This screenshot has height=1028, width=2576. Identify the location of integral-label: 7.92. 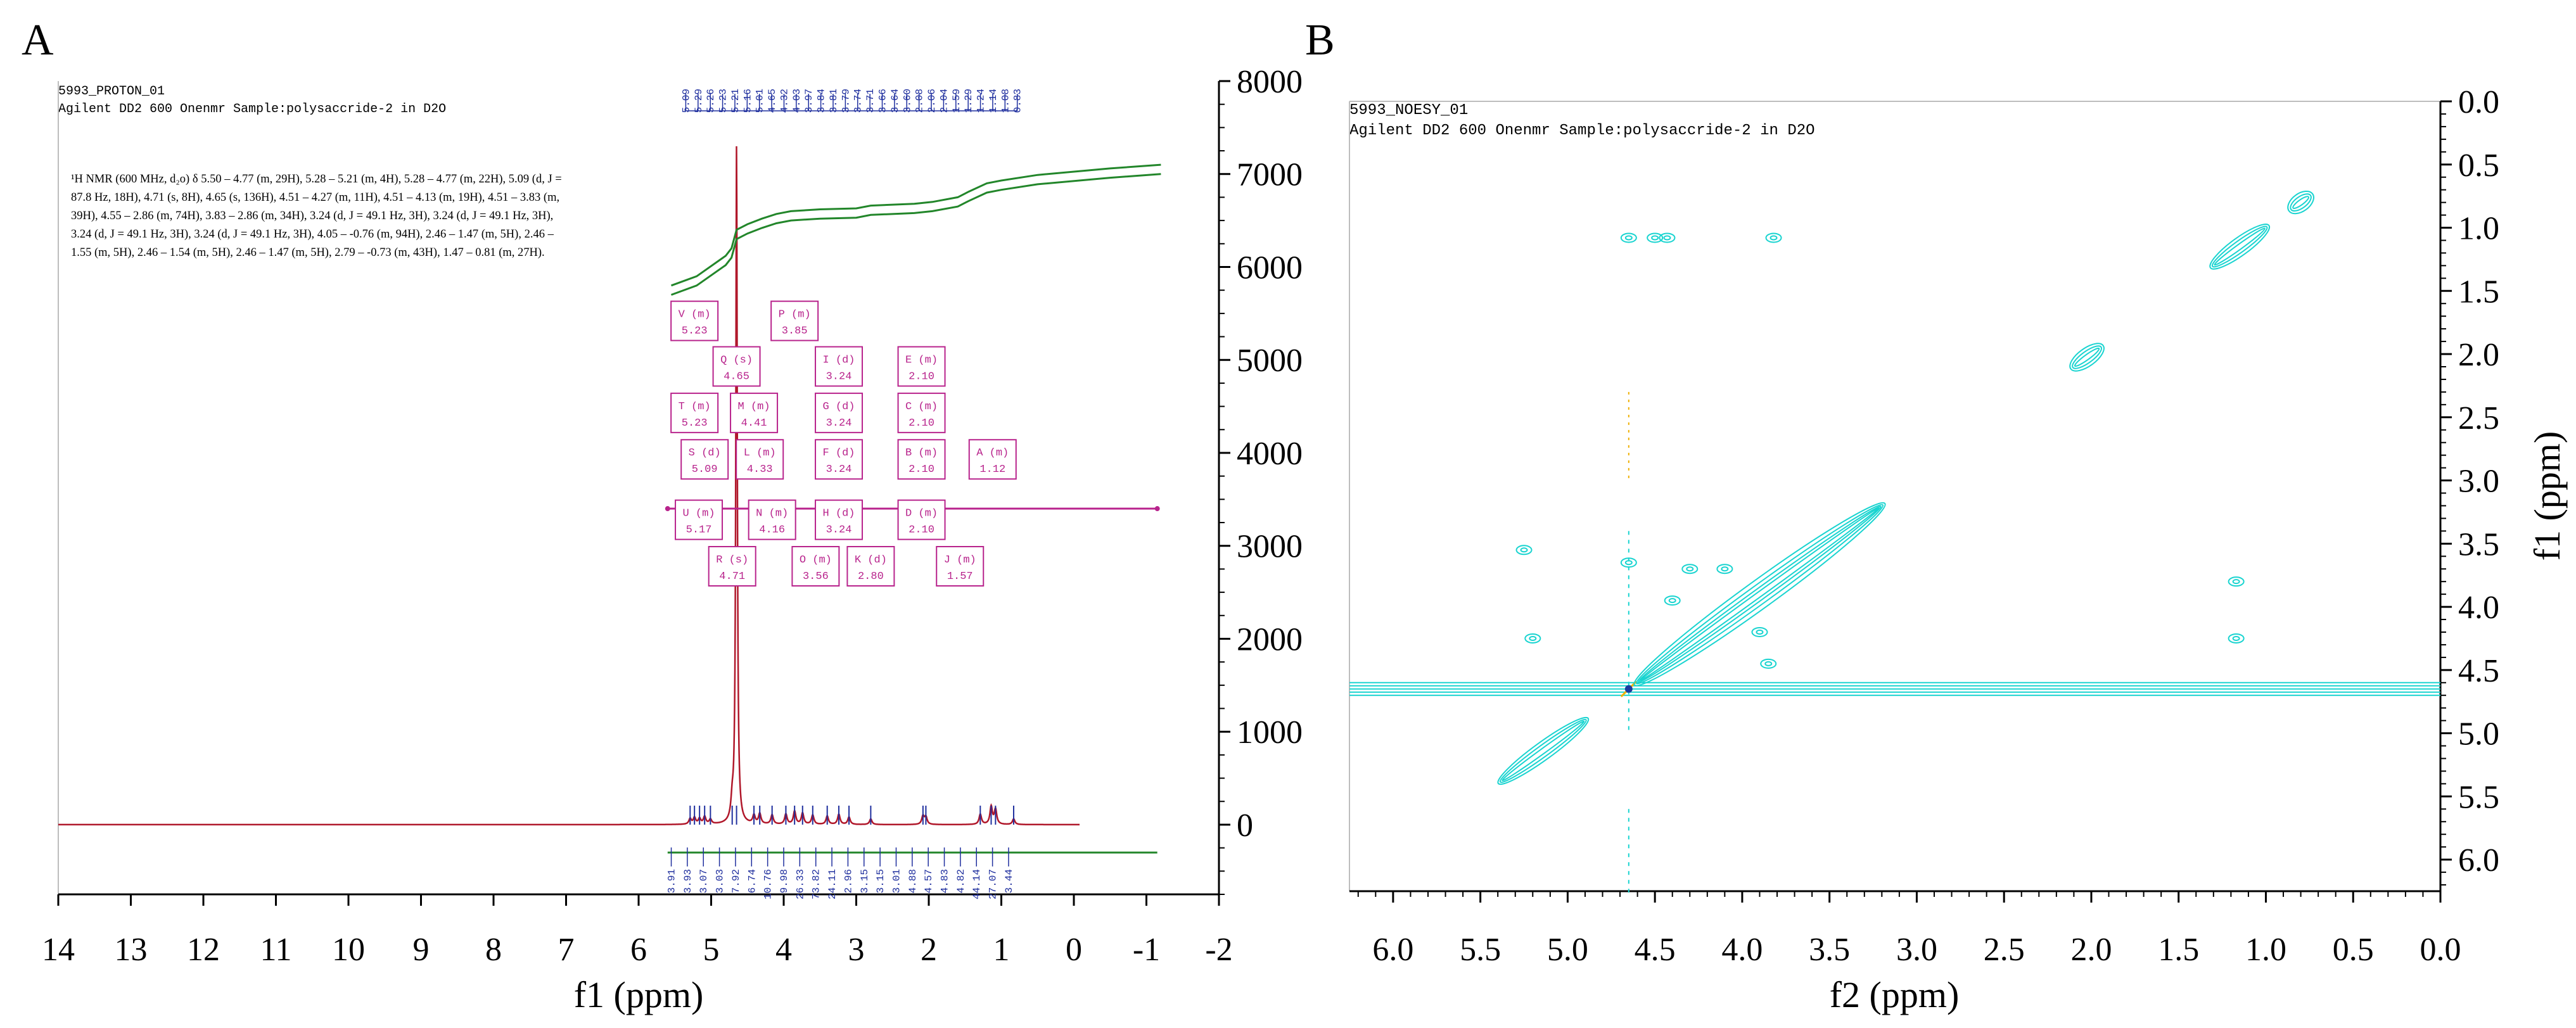
(736, 881).